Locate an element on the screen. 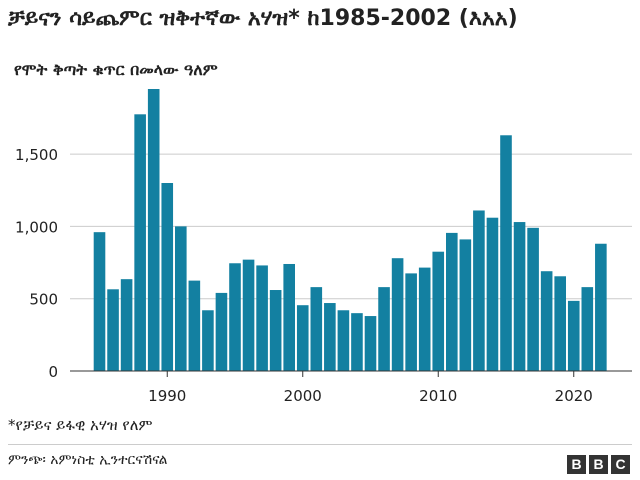 The image size is (640, 480). y-tick-label: 500 is located at coordinates (43, 300).